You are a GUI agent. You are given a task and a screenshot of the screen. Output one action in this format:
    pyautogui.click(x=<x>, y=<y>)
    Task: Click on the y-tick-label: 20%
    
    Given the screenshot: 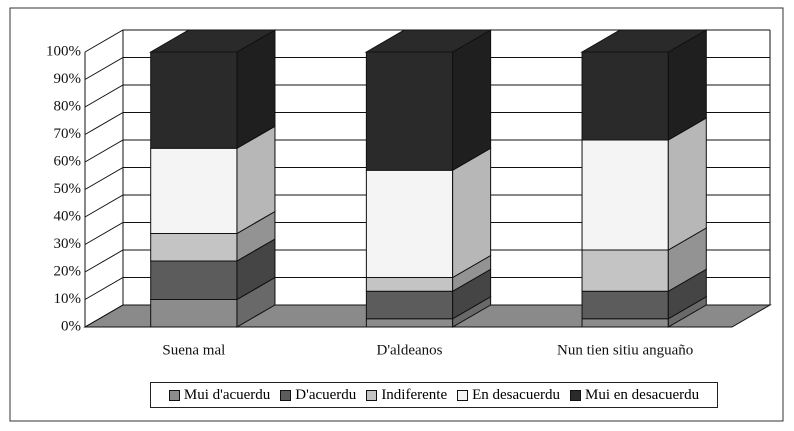 What is the action you would take?
    pyautogui.click(x=68, y=271)
    